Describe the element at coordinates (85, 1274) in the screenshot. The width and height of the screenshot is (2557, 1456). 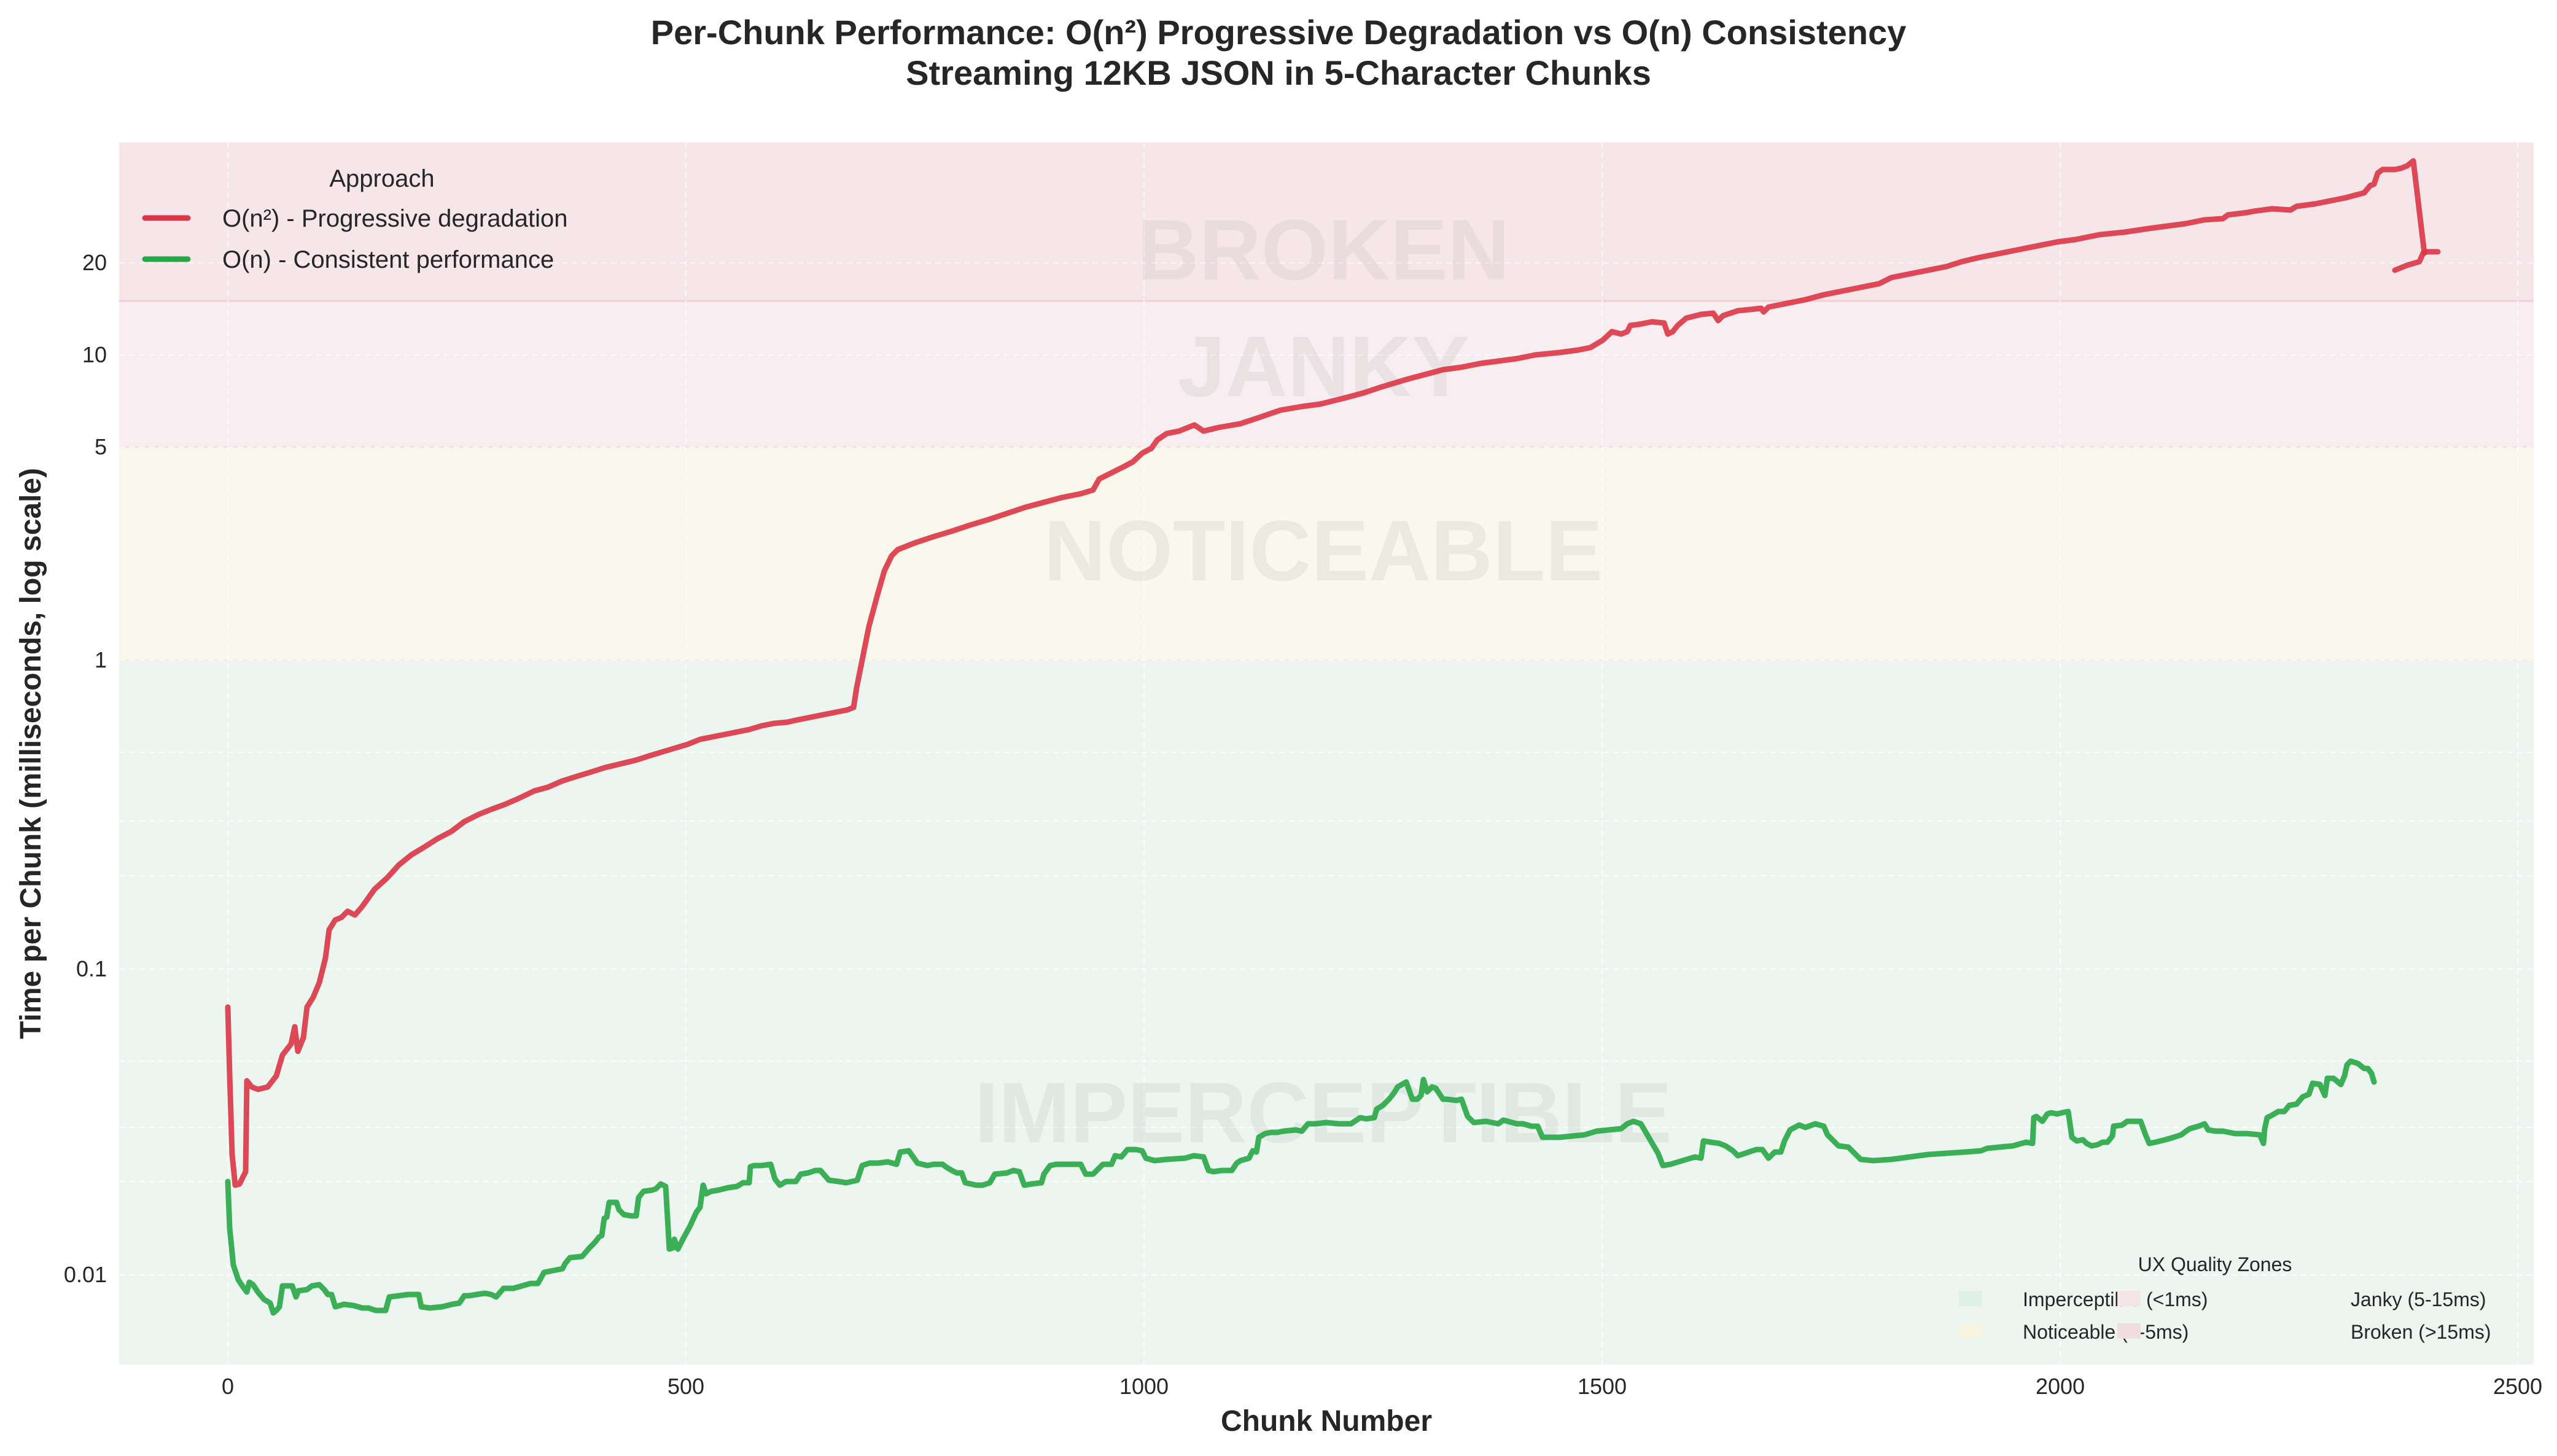
I see `y-tick-0.01: 0.01` at that location.